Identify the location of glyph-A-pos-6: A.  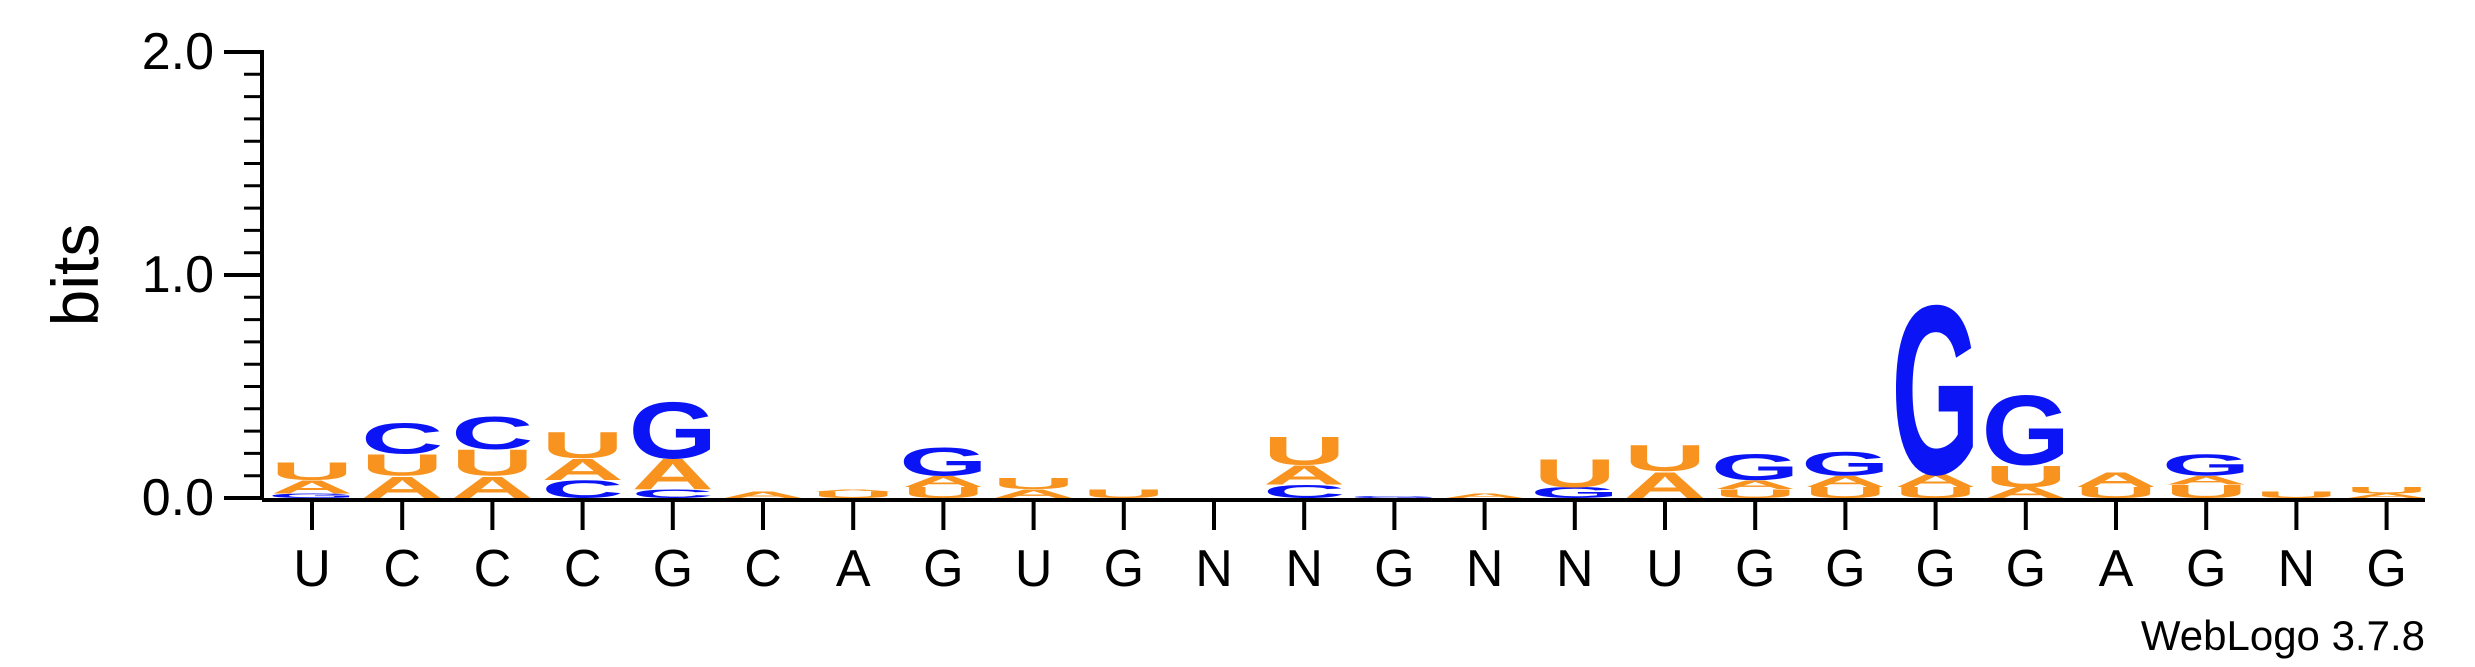
(763, 495).